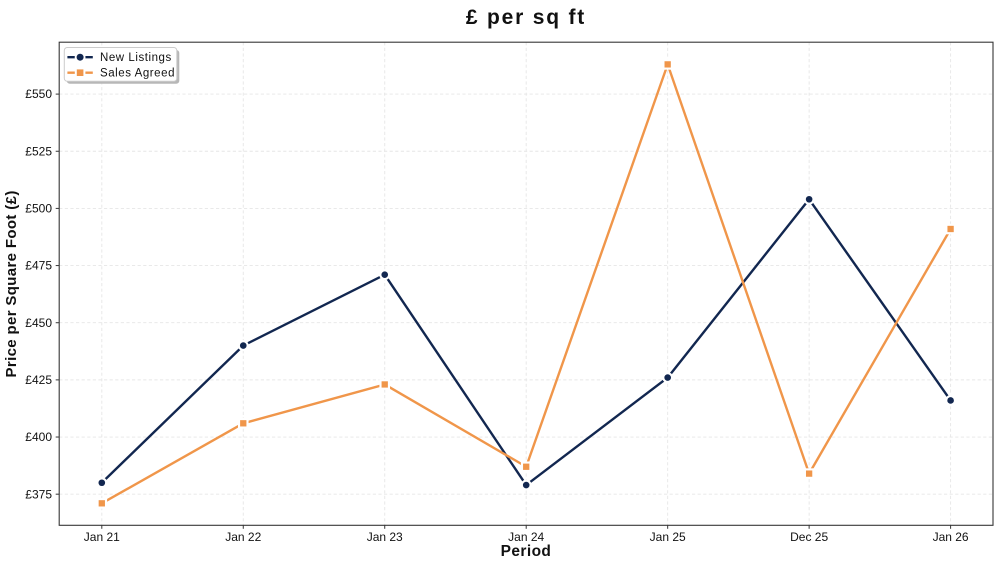 This screenshot has height=572, width=1000. I want to click on svg-text: £425, so click(38, 380).